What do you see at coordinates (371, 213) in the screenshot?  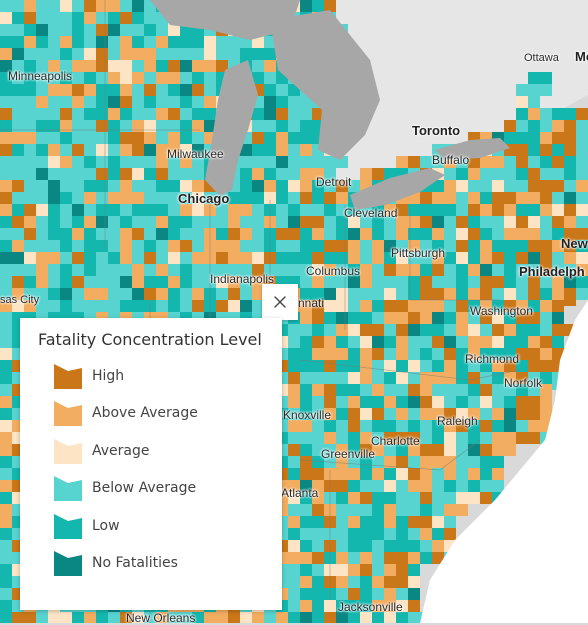 I see `city-label: Cleveland` at bounding box center [371, 213].